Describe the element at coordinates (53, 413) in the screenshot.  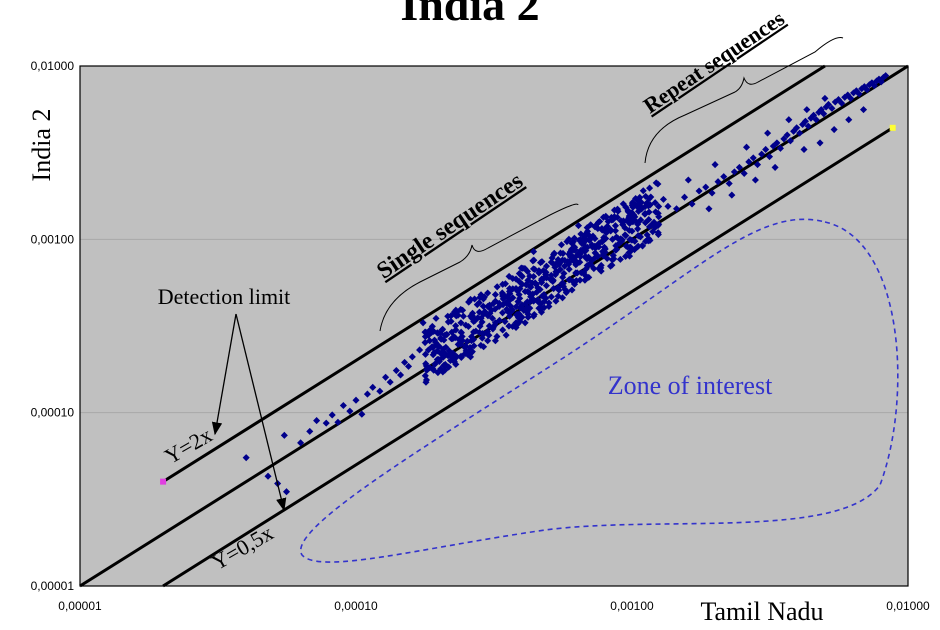
I see `y-tick-label: 0,00010` at that location.